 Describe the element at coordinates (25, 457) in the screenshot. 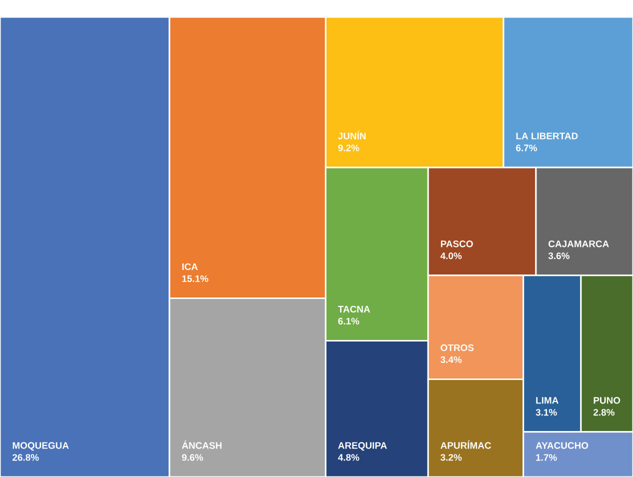

I see `data-label: 26.8%` at that location.